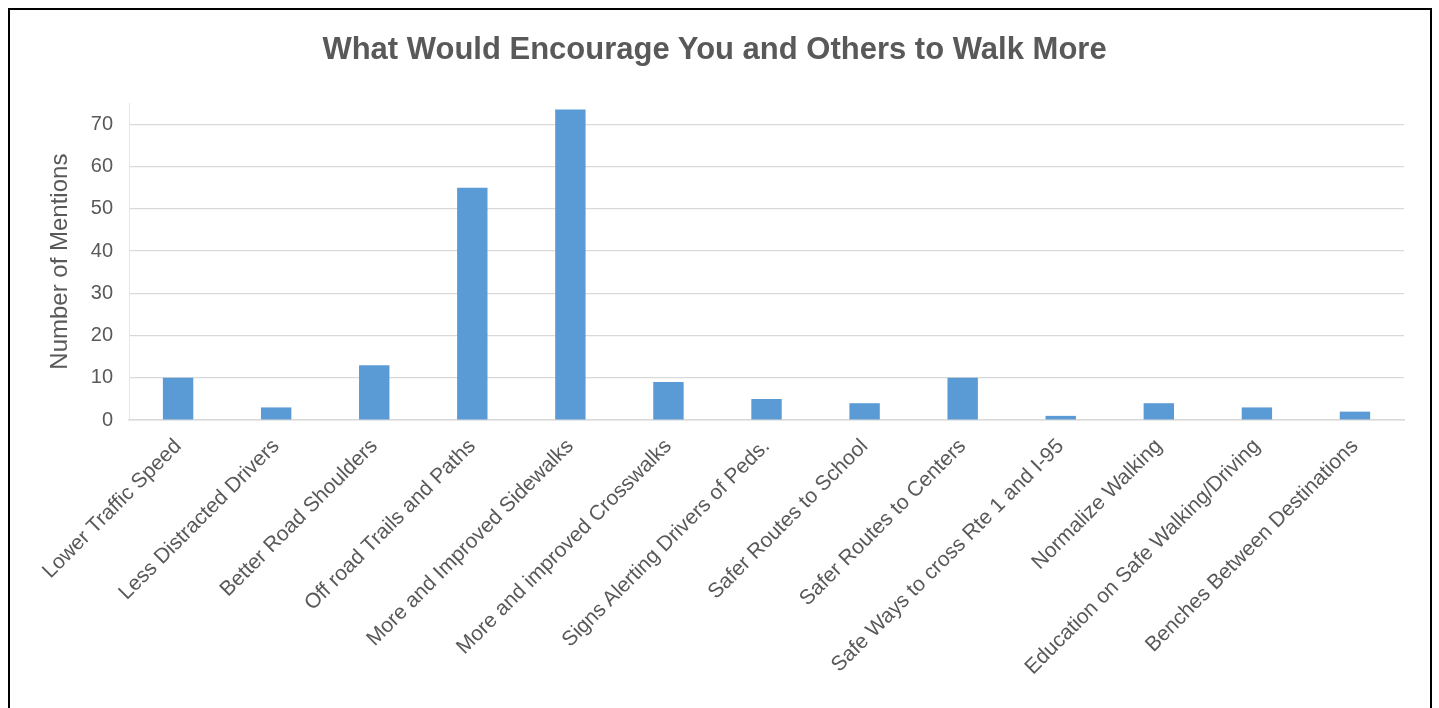  I want to click on y-tick-label: 60, so click(102, 165).